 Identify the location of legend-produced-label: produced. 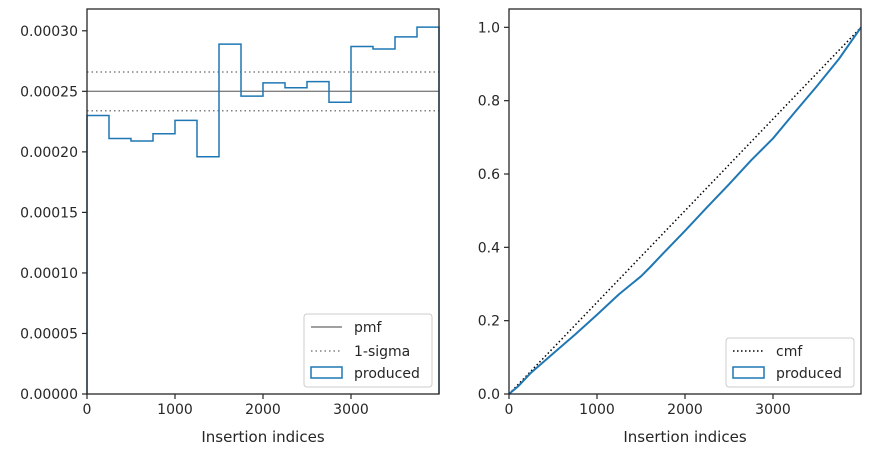
(387, 374).